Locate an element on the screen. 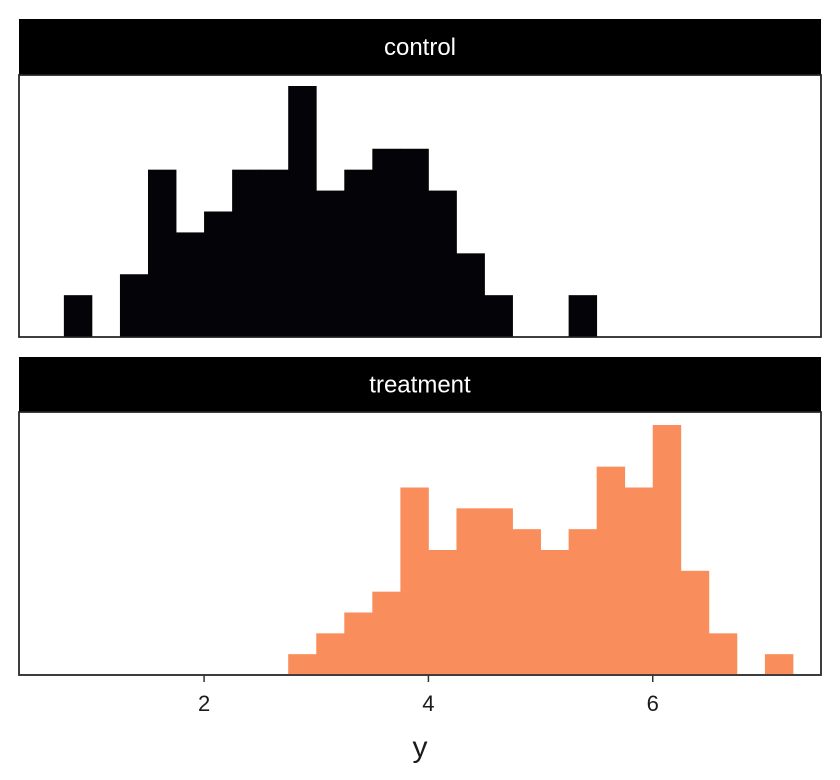 This screenshot has width=840, height=780. x-tick-label: 2 is located at coordinates (204, 703).